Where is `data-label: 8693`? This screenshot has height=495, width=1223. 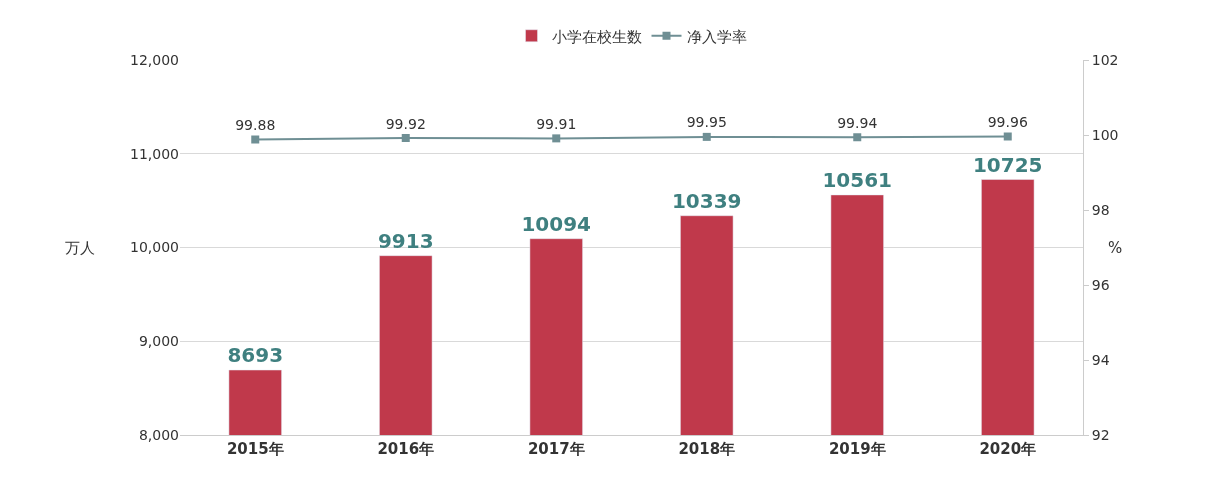 data-label: 8693 is located at coordinates (255, 355).